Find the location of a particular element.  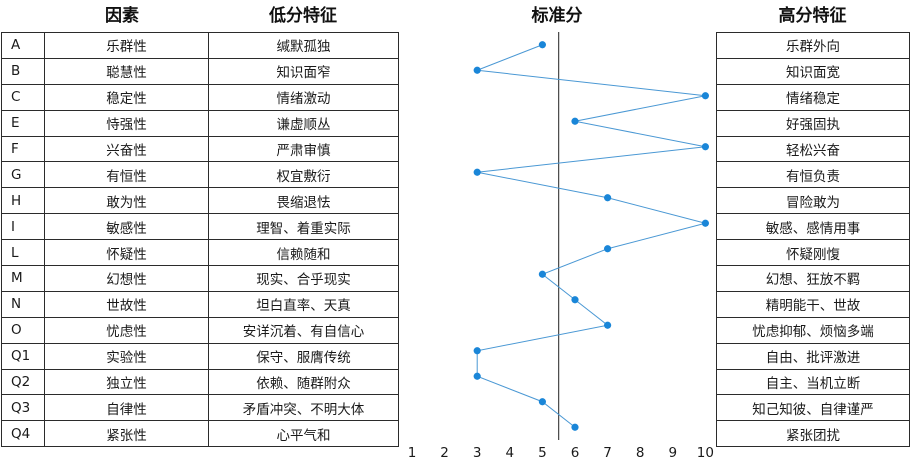

header-standard-score: 标准分 is located at coordinates (557, 16).